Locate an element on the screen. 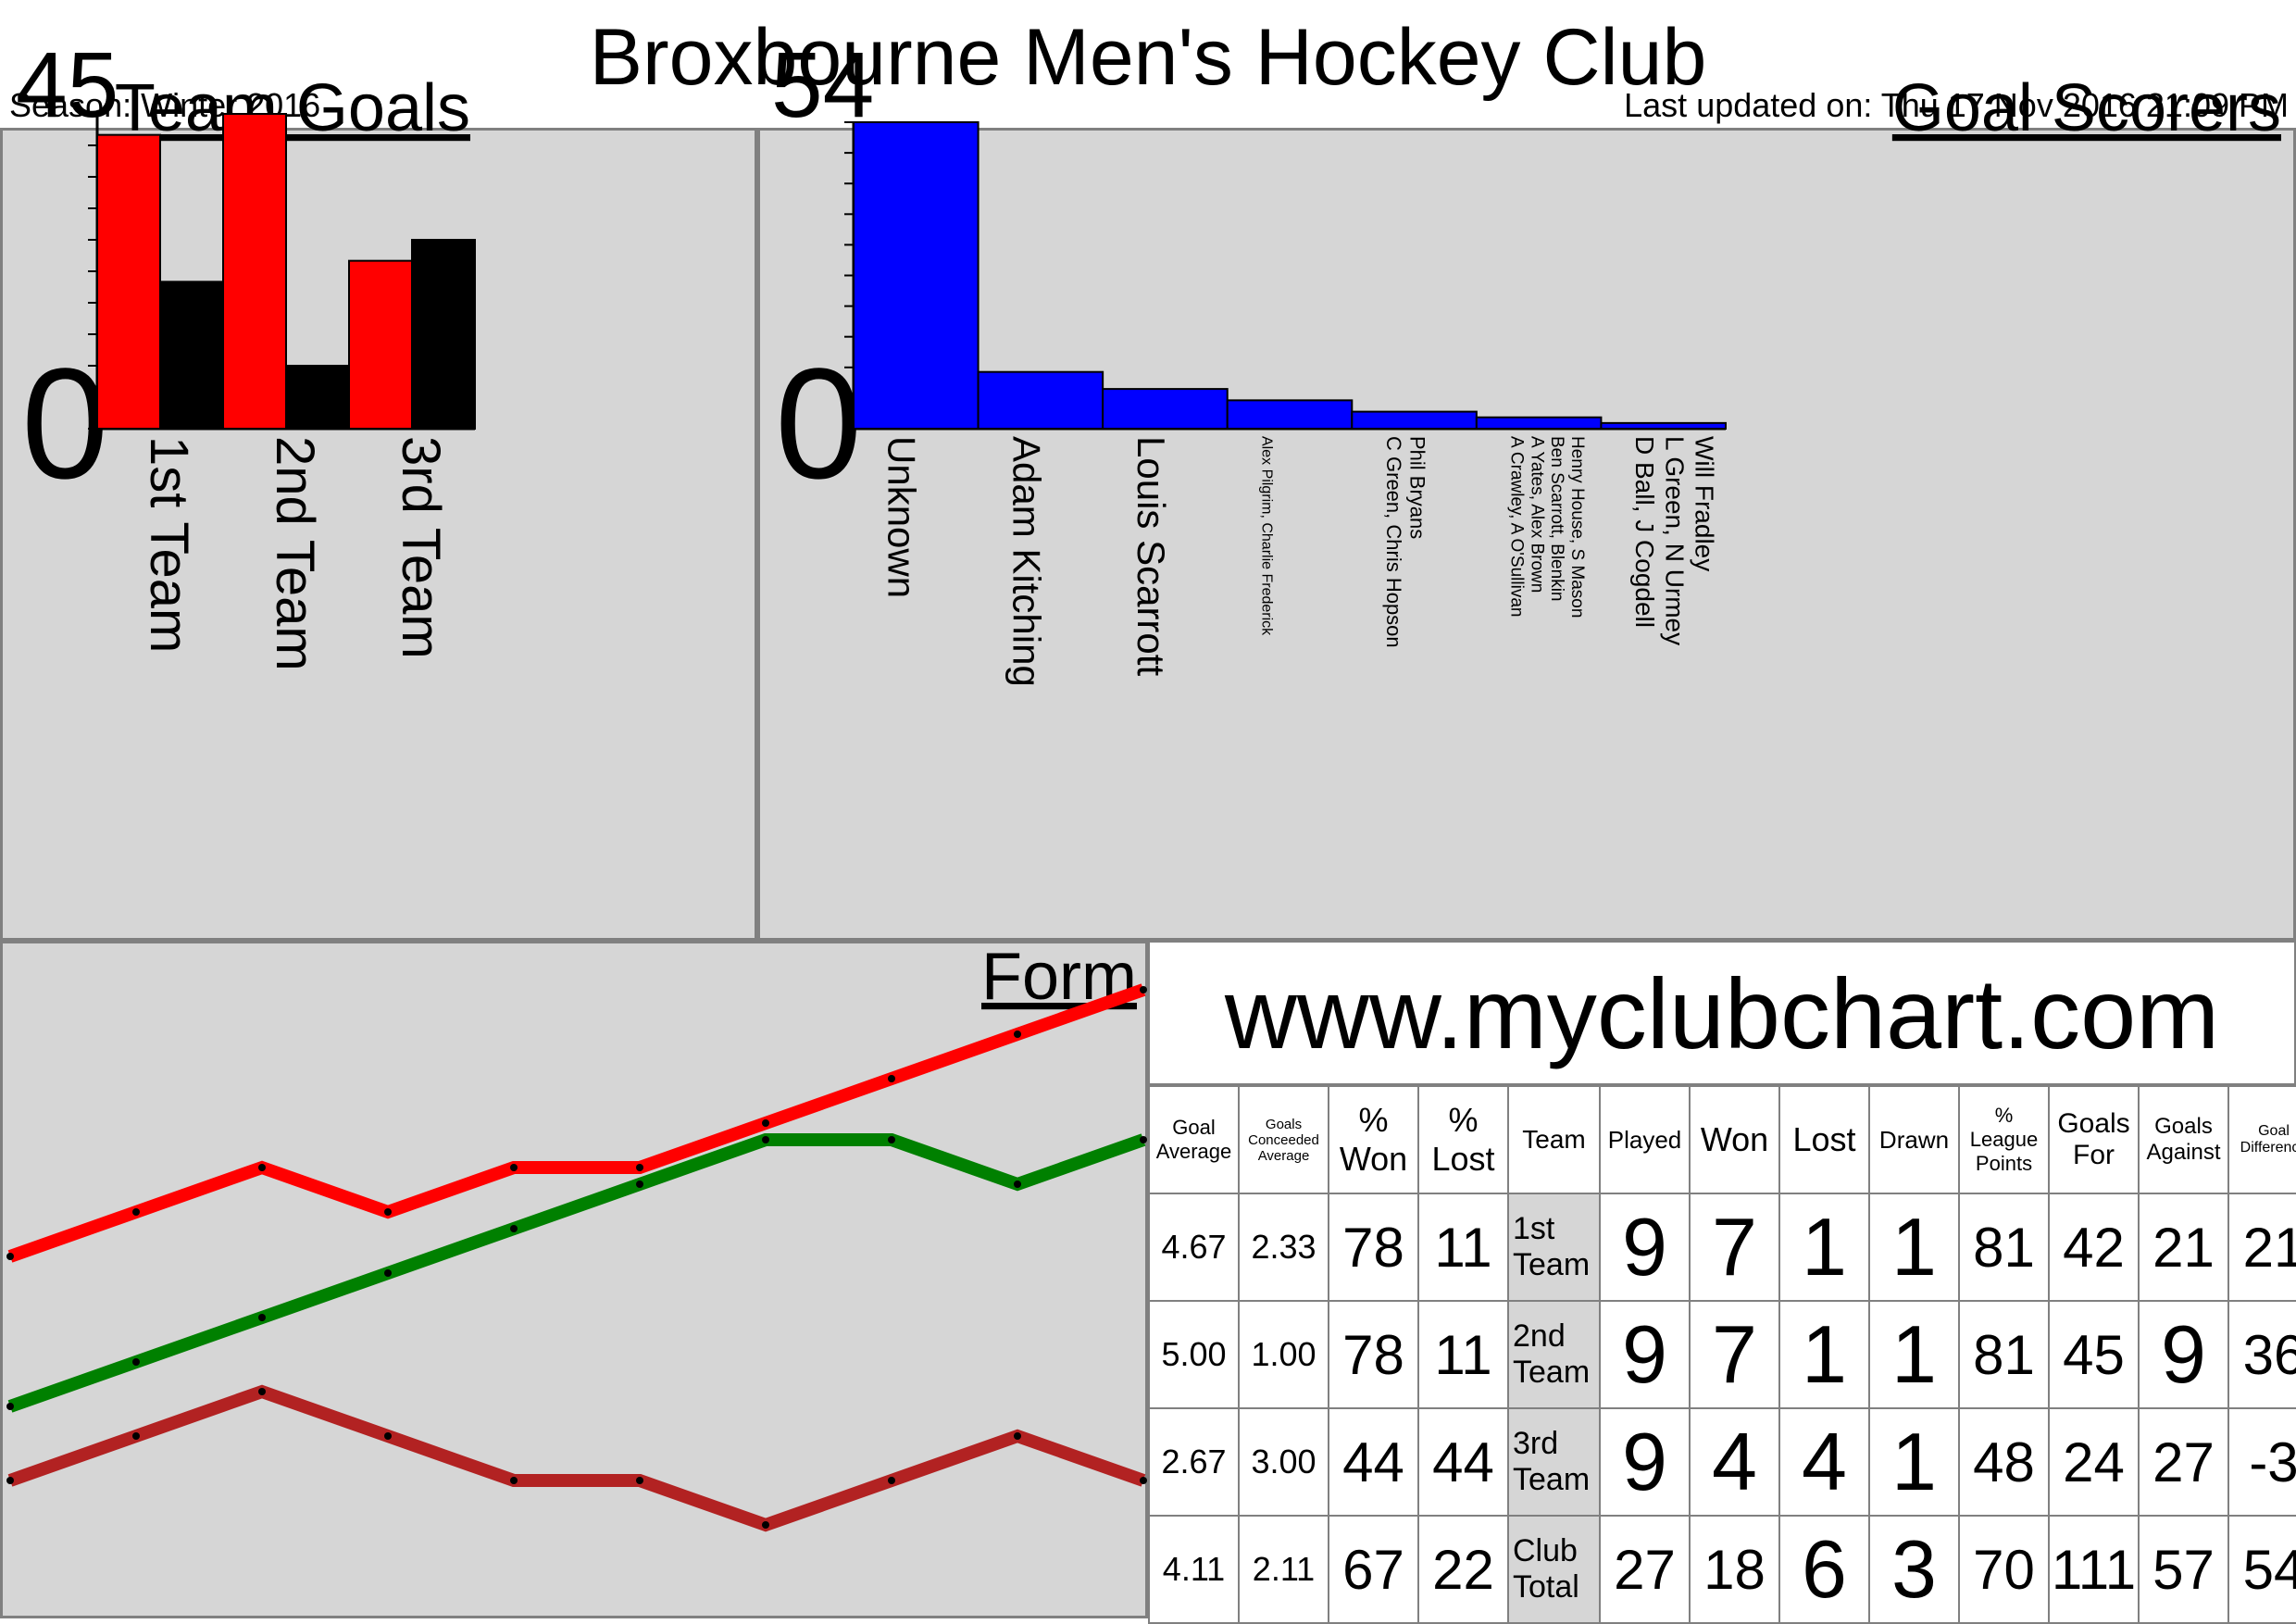  chart-title: Team Goals is located at coordinates (292, 108).